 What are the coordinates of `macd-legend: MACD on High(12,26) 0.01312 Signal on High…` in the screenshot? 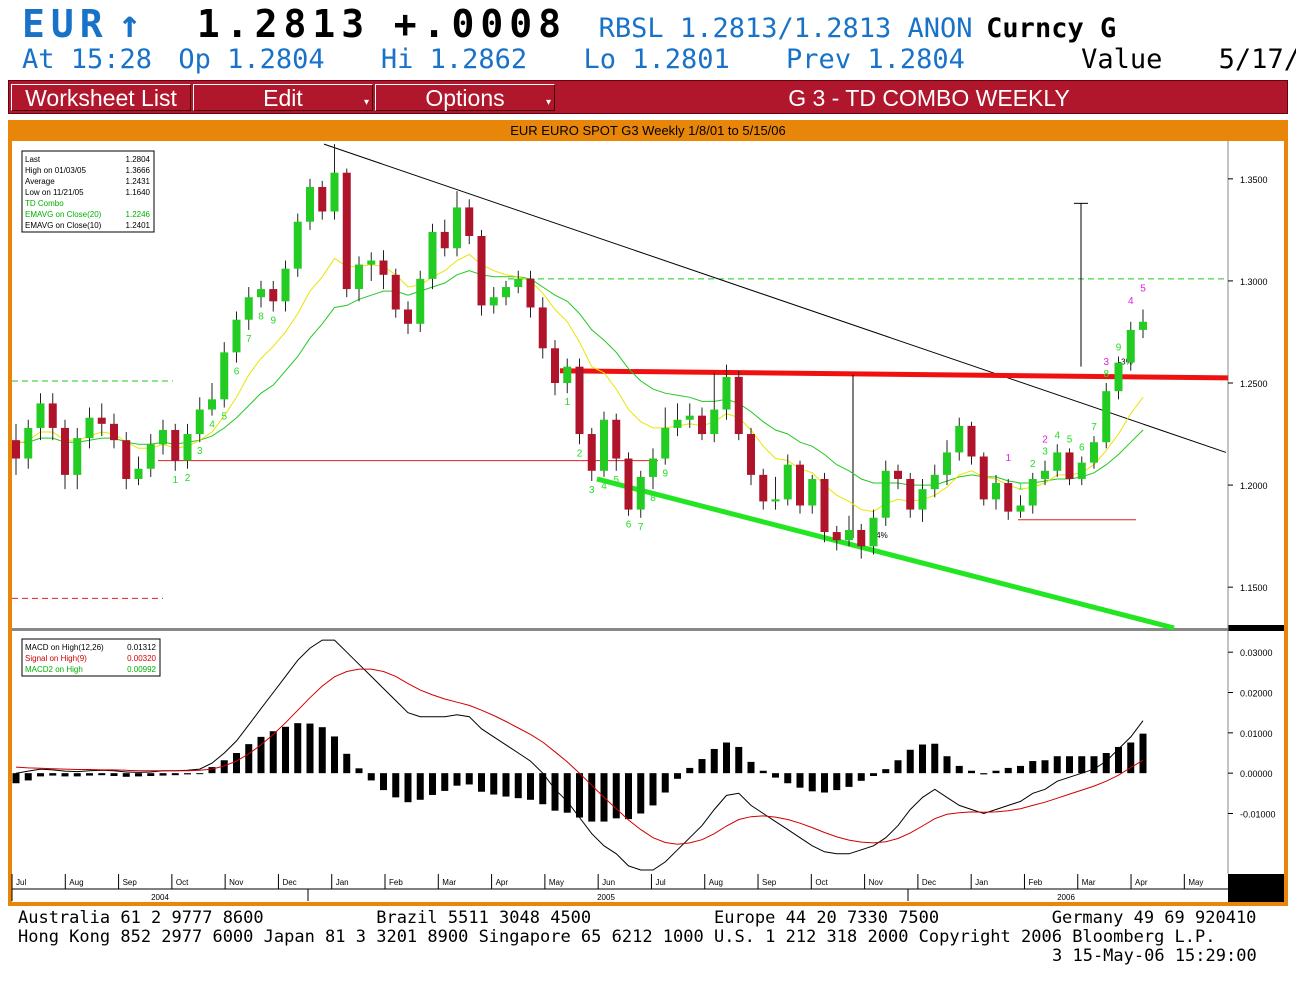 It's located at (91, 657).